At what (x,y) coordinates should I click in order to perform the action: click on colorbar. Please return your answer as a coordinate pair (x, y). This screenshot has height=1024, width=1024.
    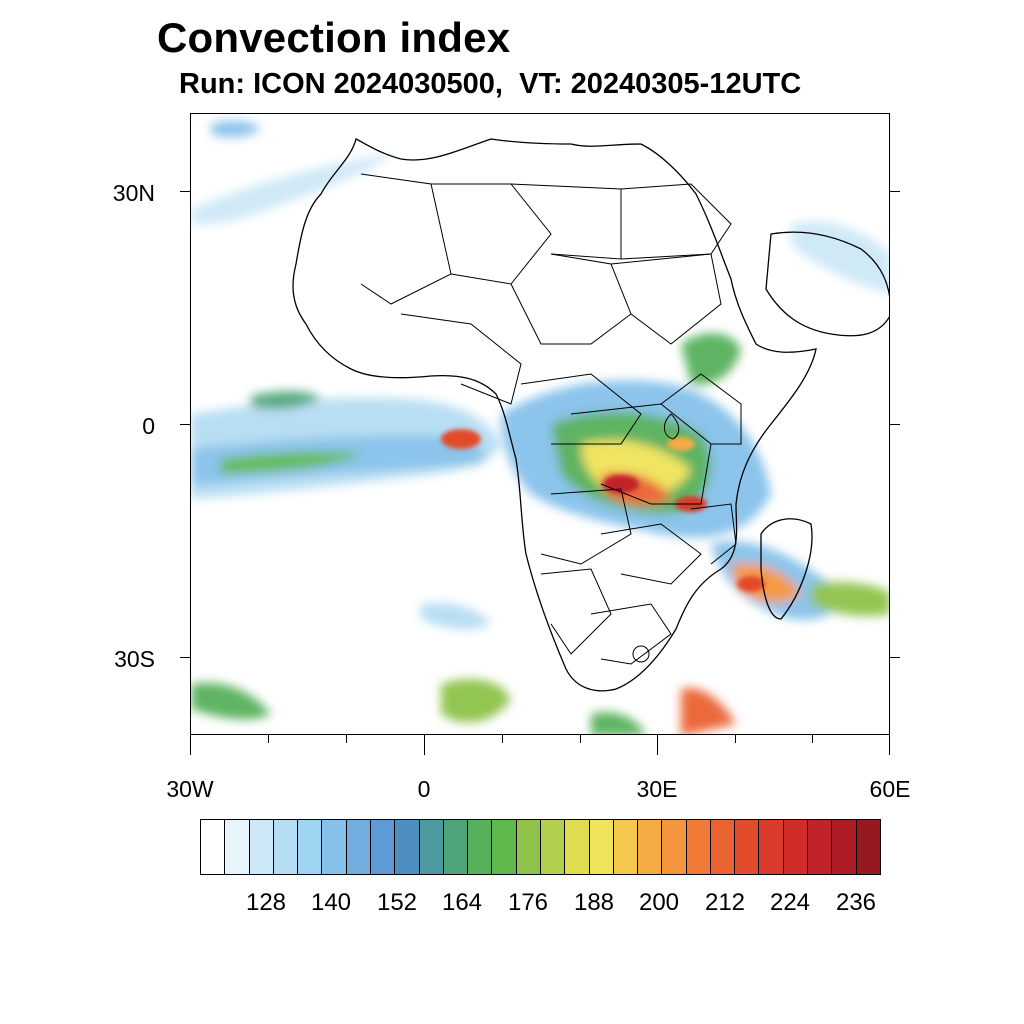
    Looking at the image, I should click on (540, 847).